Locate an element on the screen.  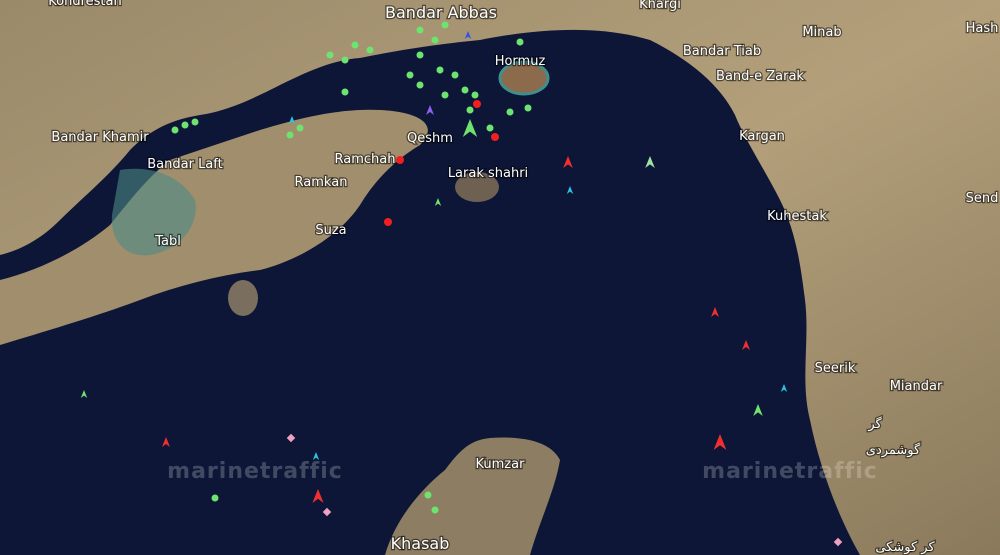
place-label: Ramkan is located at coordinates (321, 182).